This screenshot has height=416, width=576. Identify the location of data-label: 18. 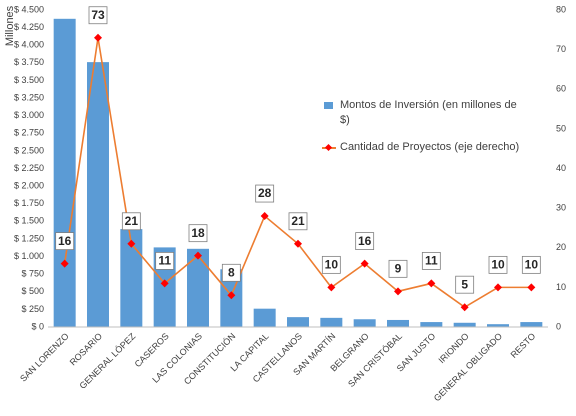
(198, 233).